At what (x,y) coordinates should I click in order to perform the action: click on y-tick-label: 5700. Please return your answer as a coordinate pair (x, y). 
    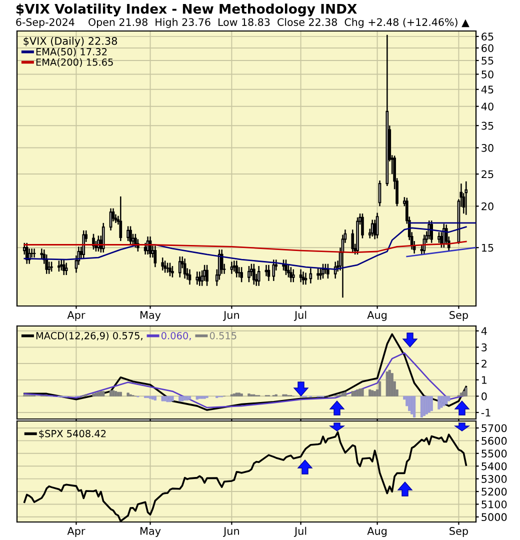
    Looking at the image, I should click on (494, 428).